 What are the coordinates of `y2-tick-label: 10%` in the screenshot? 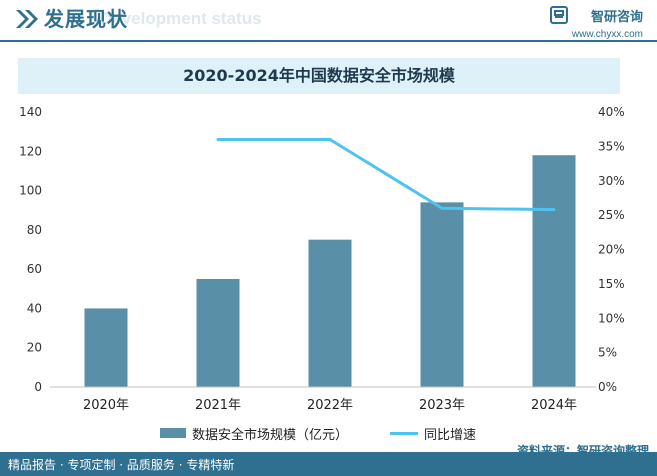 It's located at (611, 318).